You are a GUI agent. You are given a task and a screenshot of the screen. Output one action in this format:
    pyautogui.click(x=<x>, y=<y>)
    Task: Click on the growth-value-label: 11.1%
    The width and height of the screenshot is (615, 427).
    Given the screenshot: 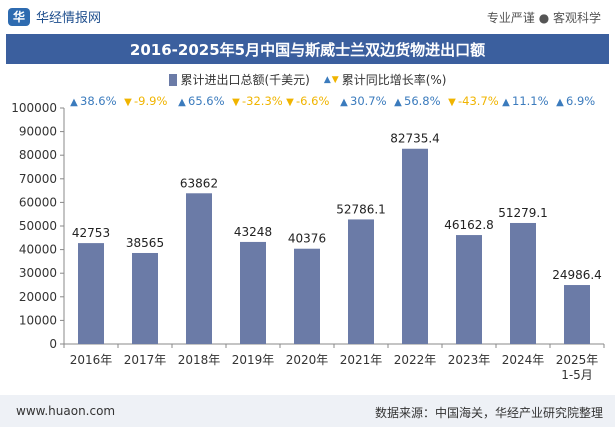 What is the action you would take?
    pyautogui.click(x=530, y=101)
    